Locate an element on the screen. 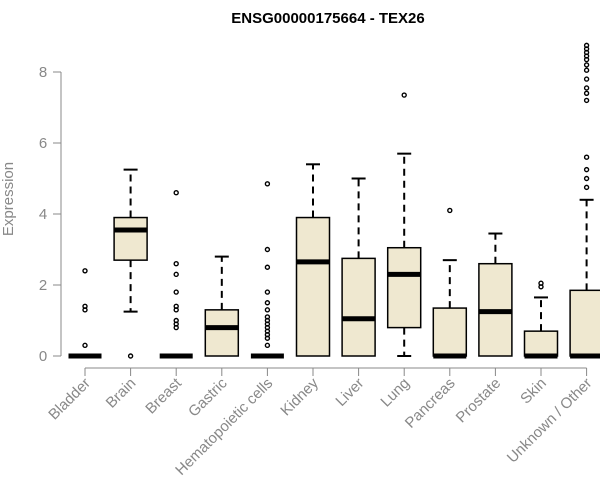 The height and width of the screenshot is (500, 600). x-tick-label: Breast is located at coordinates (163, 395).